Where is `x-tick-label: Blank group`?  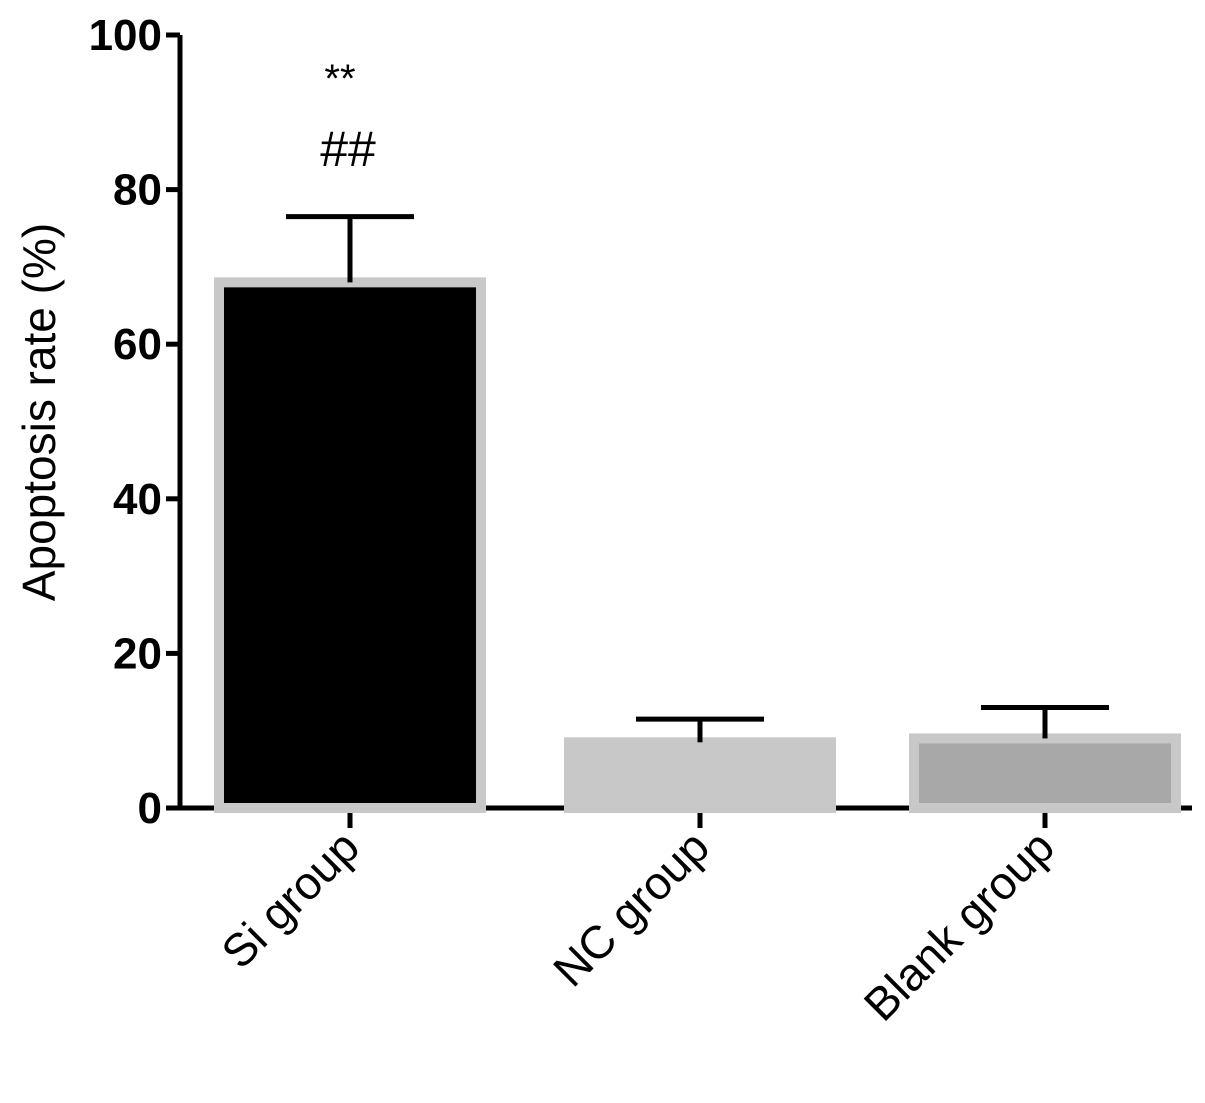
x-tick-label: Blank group is located at coordinates (959, 925).